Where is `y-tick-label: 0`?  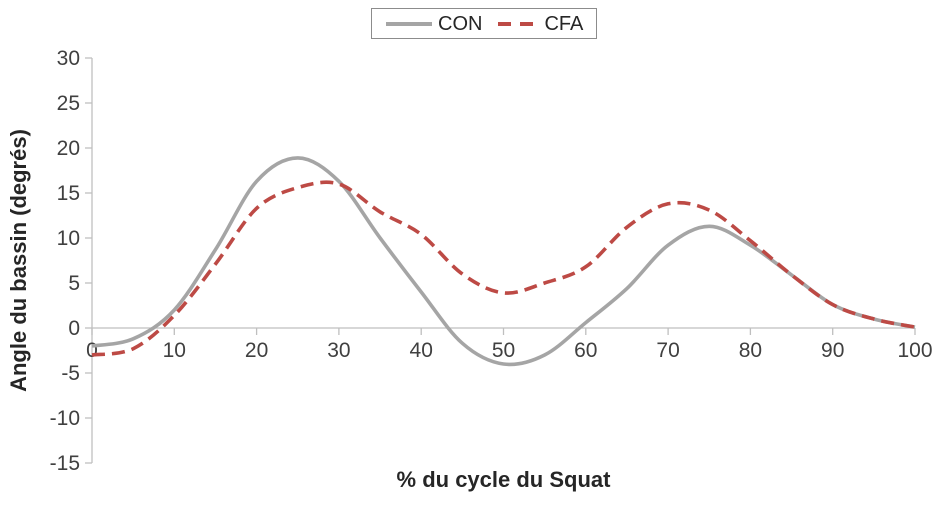 y-tick-label: 0 is located at coordinates (74, 328).